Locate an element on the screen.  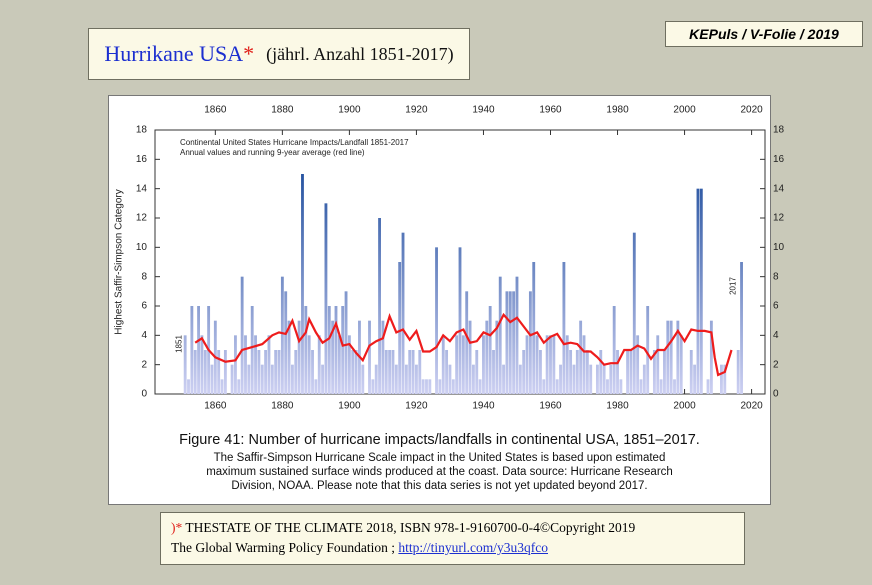
y2-tick-label: 10 is located at coordinates (779, 247).